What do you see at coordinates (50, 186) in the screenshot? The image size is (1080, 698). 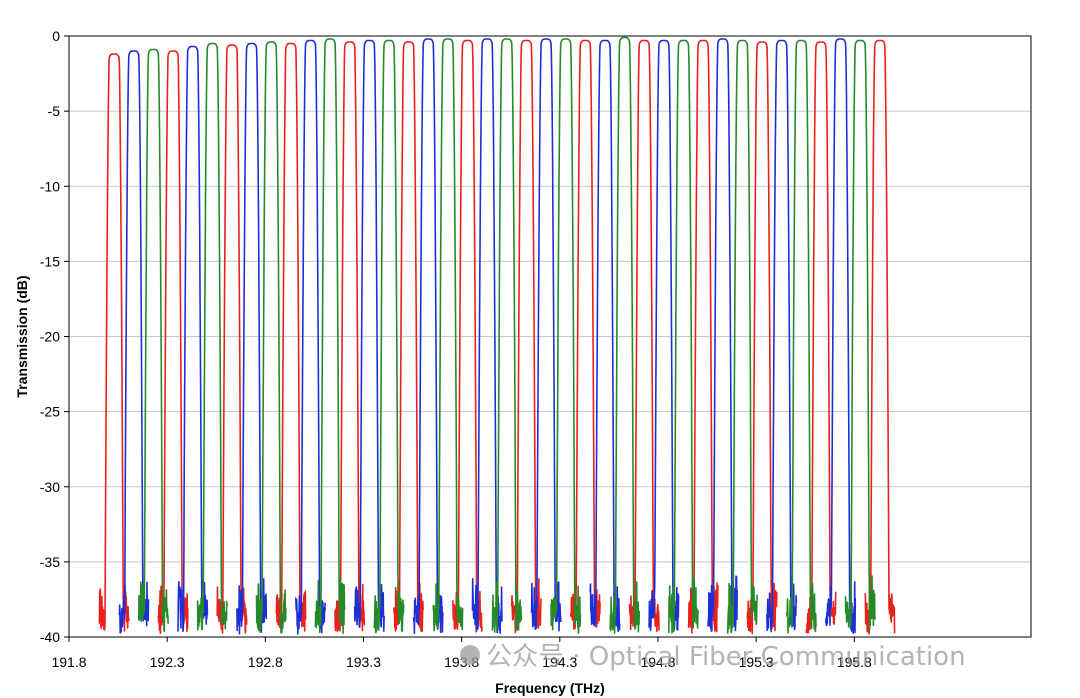 I see `y-tick-label: -10` at bounding box center [50, 186].